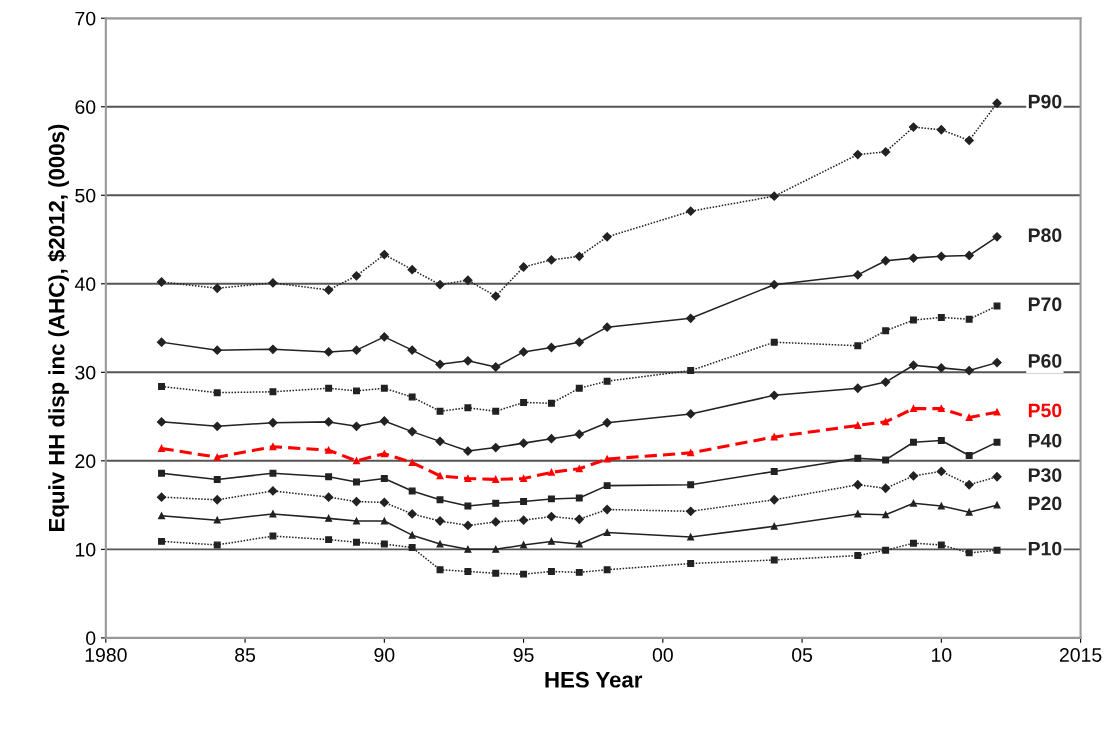  What do you see at coordinates (1045, 101) in the screenshot?
I see `series-label: P90` at bounding box center [1045, 101].